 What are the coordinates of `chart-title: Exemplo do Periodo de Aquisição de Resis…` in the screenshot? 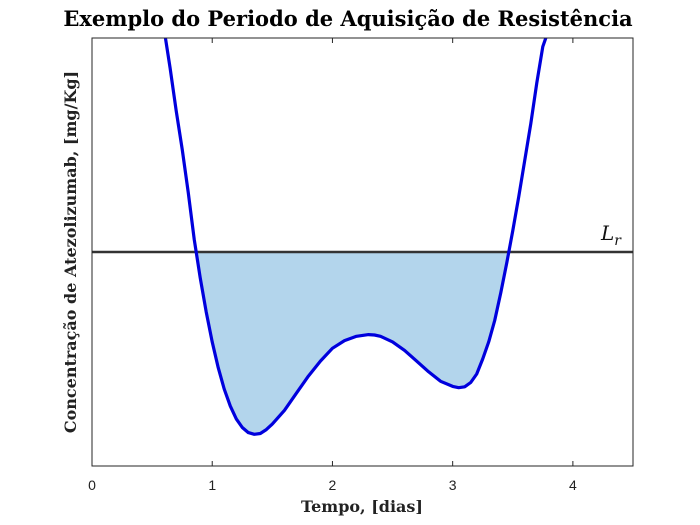 It's located at (348, 18).